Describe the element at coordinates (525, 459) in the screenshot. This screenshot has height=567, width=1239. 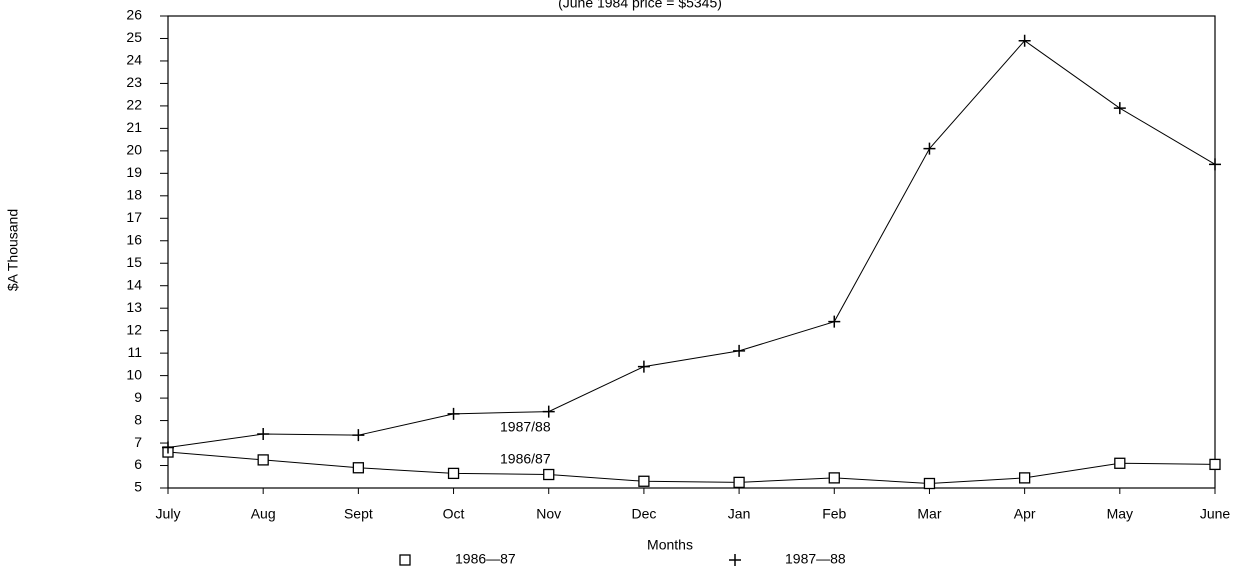
I see `annotation: 1986/87` at that location.